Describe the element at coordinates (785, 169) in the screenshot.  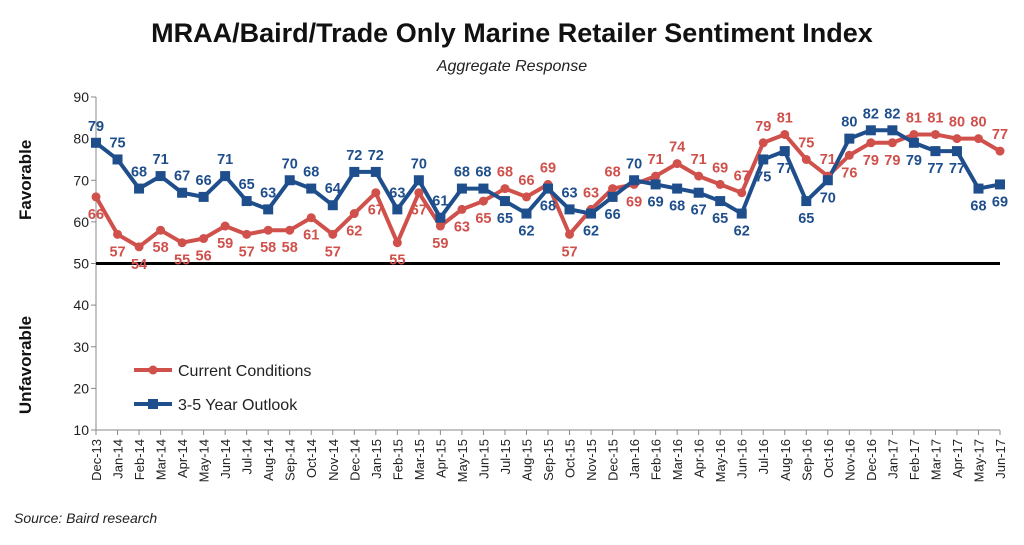
I see `outlook-data-label: 77` at that location.